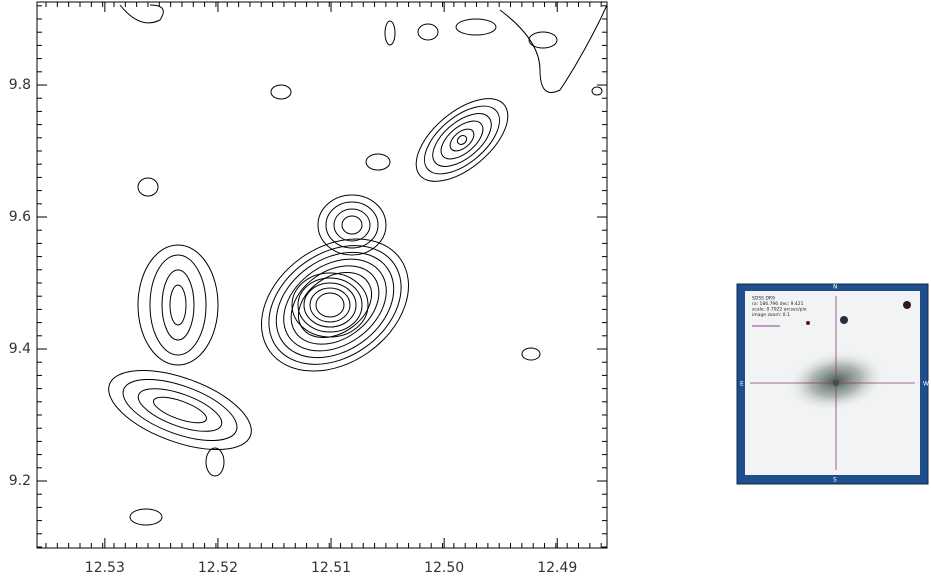 This screenshot has height=581, width=931. I want to click on x-tick-label: 12.52, so click(218, 568).